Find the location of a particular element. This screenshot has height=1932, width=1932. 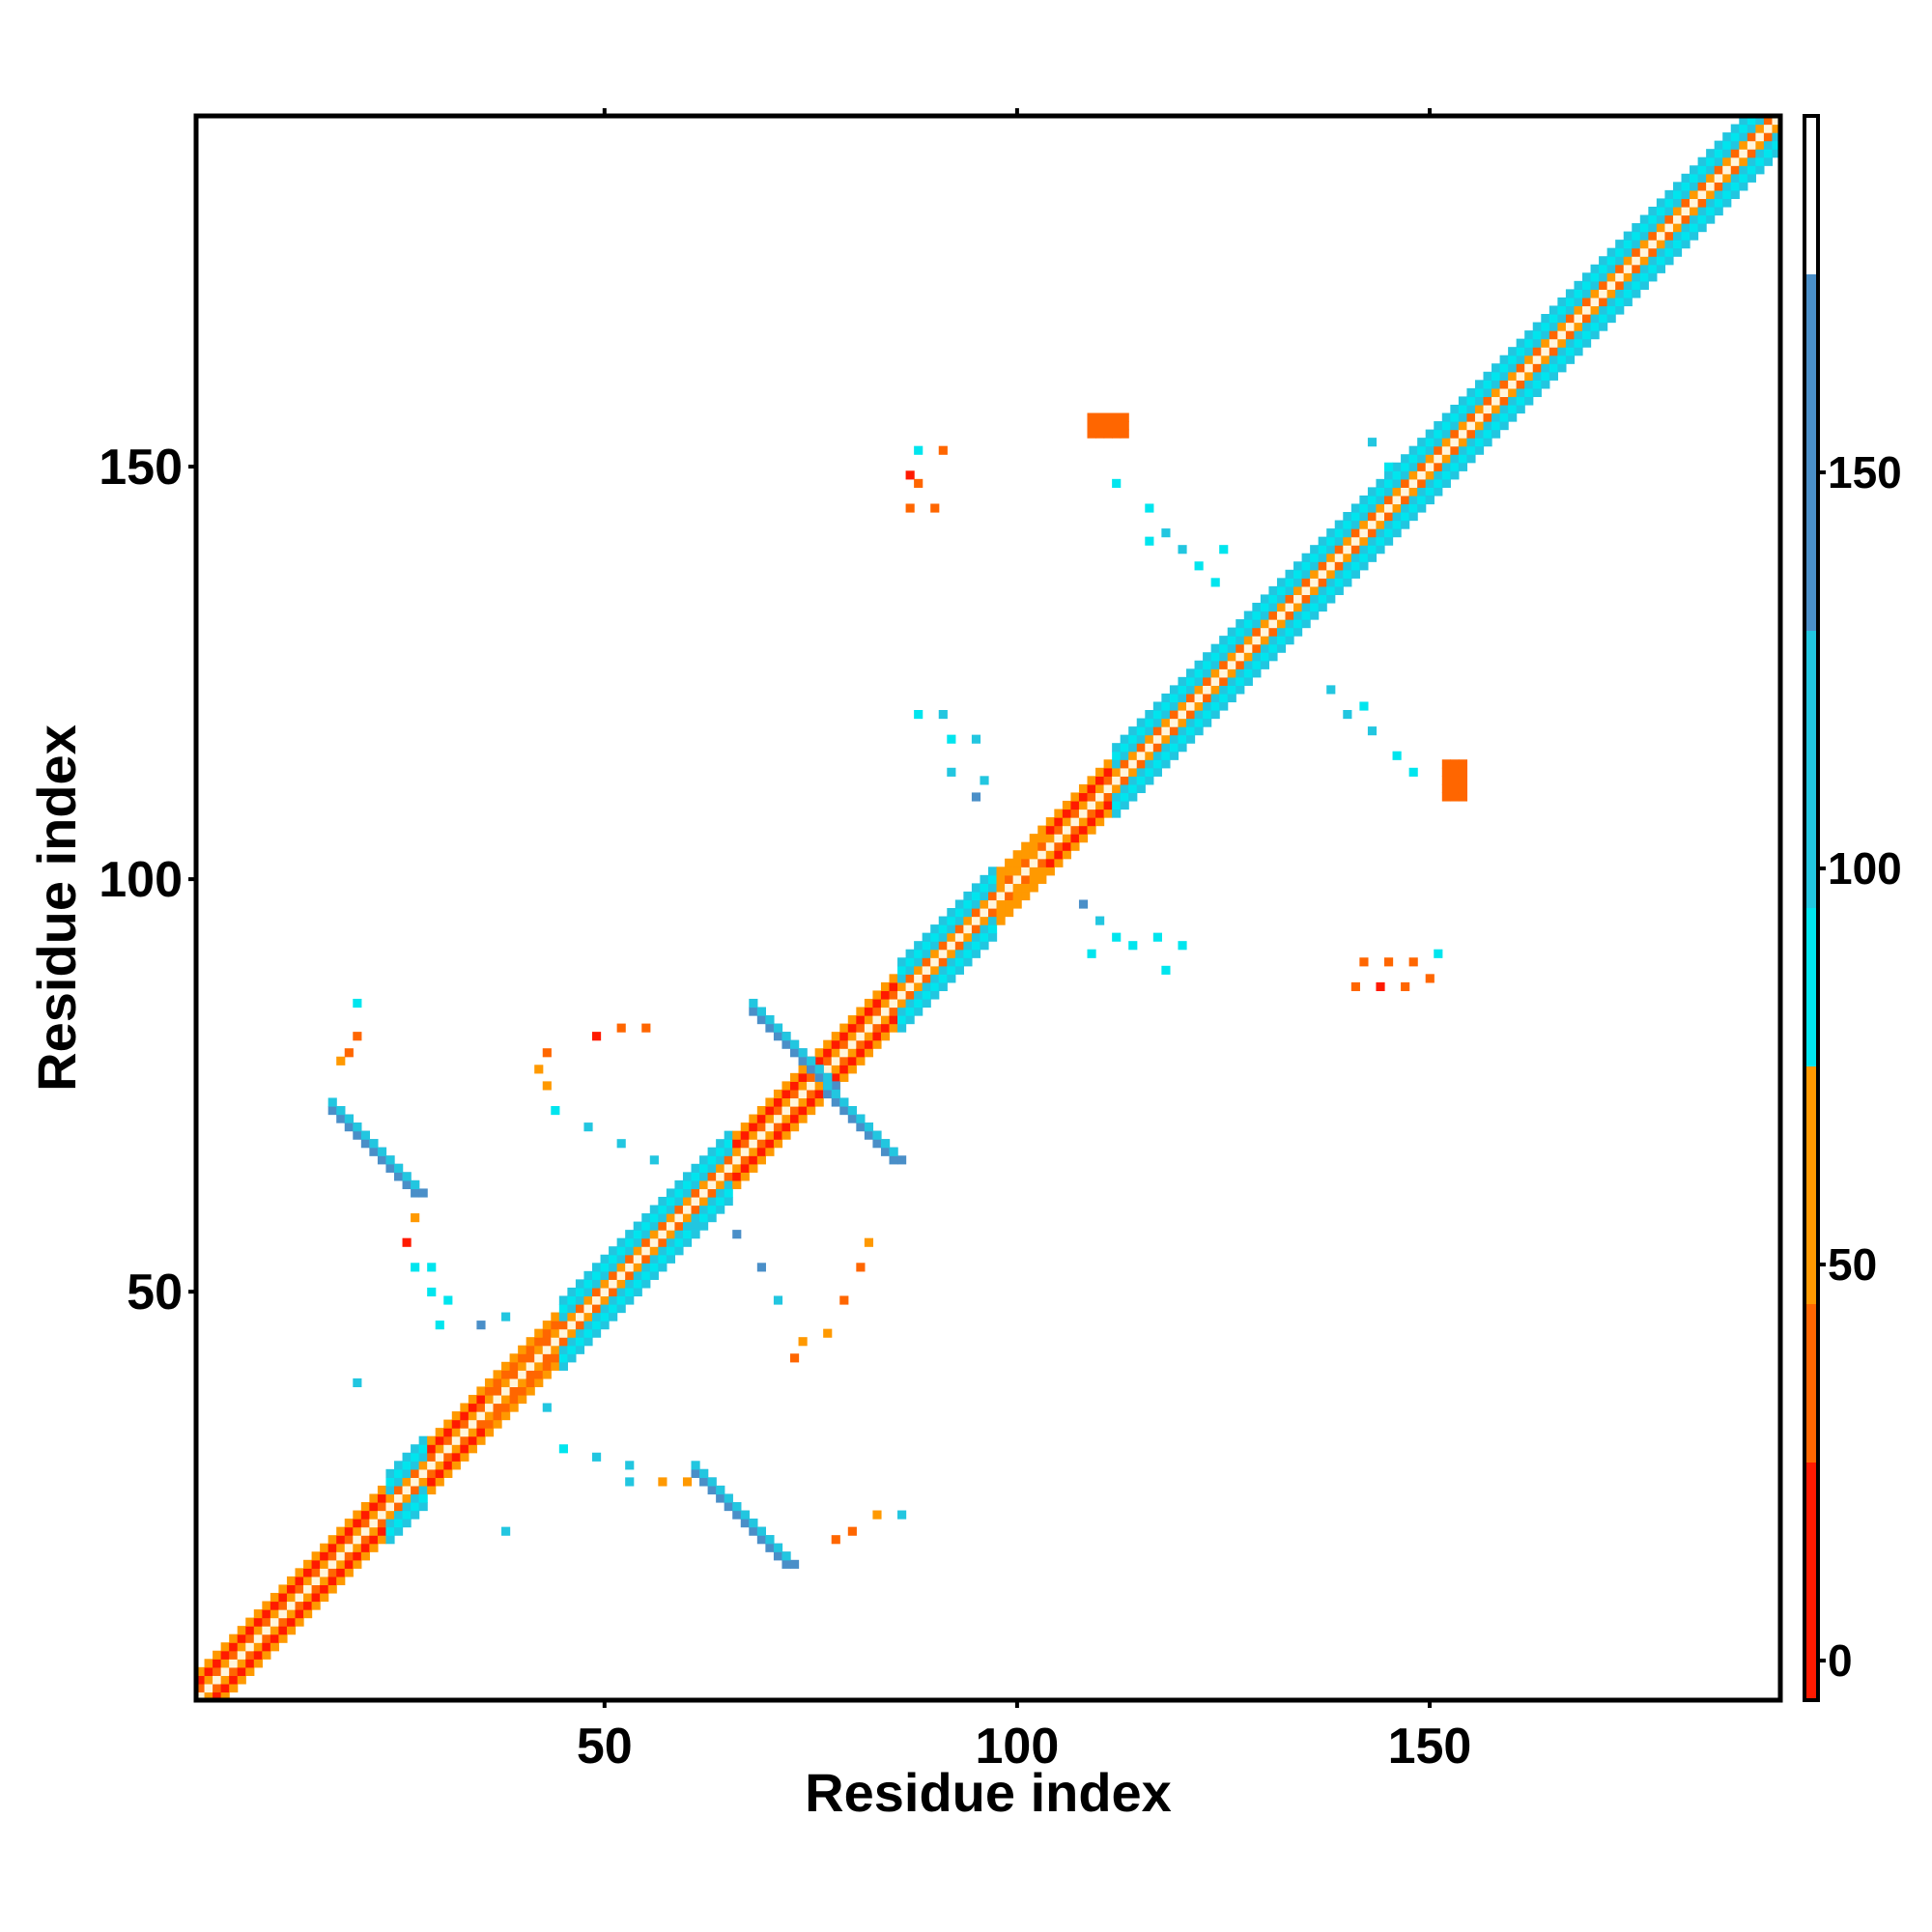

colorbar-band is located at coordinates (1811, 195).